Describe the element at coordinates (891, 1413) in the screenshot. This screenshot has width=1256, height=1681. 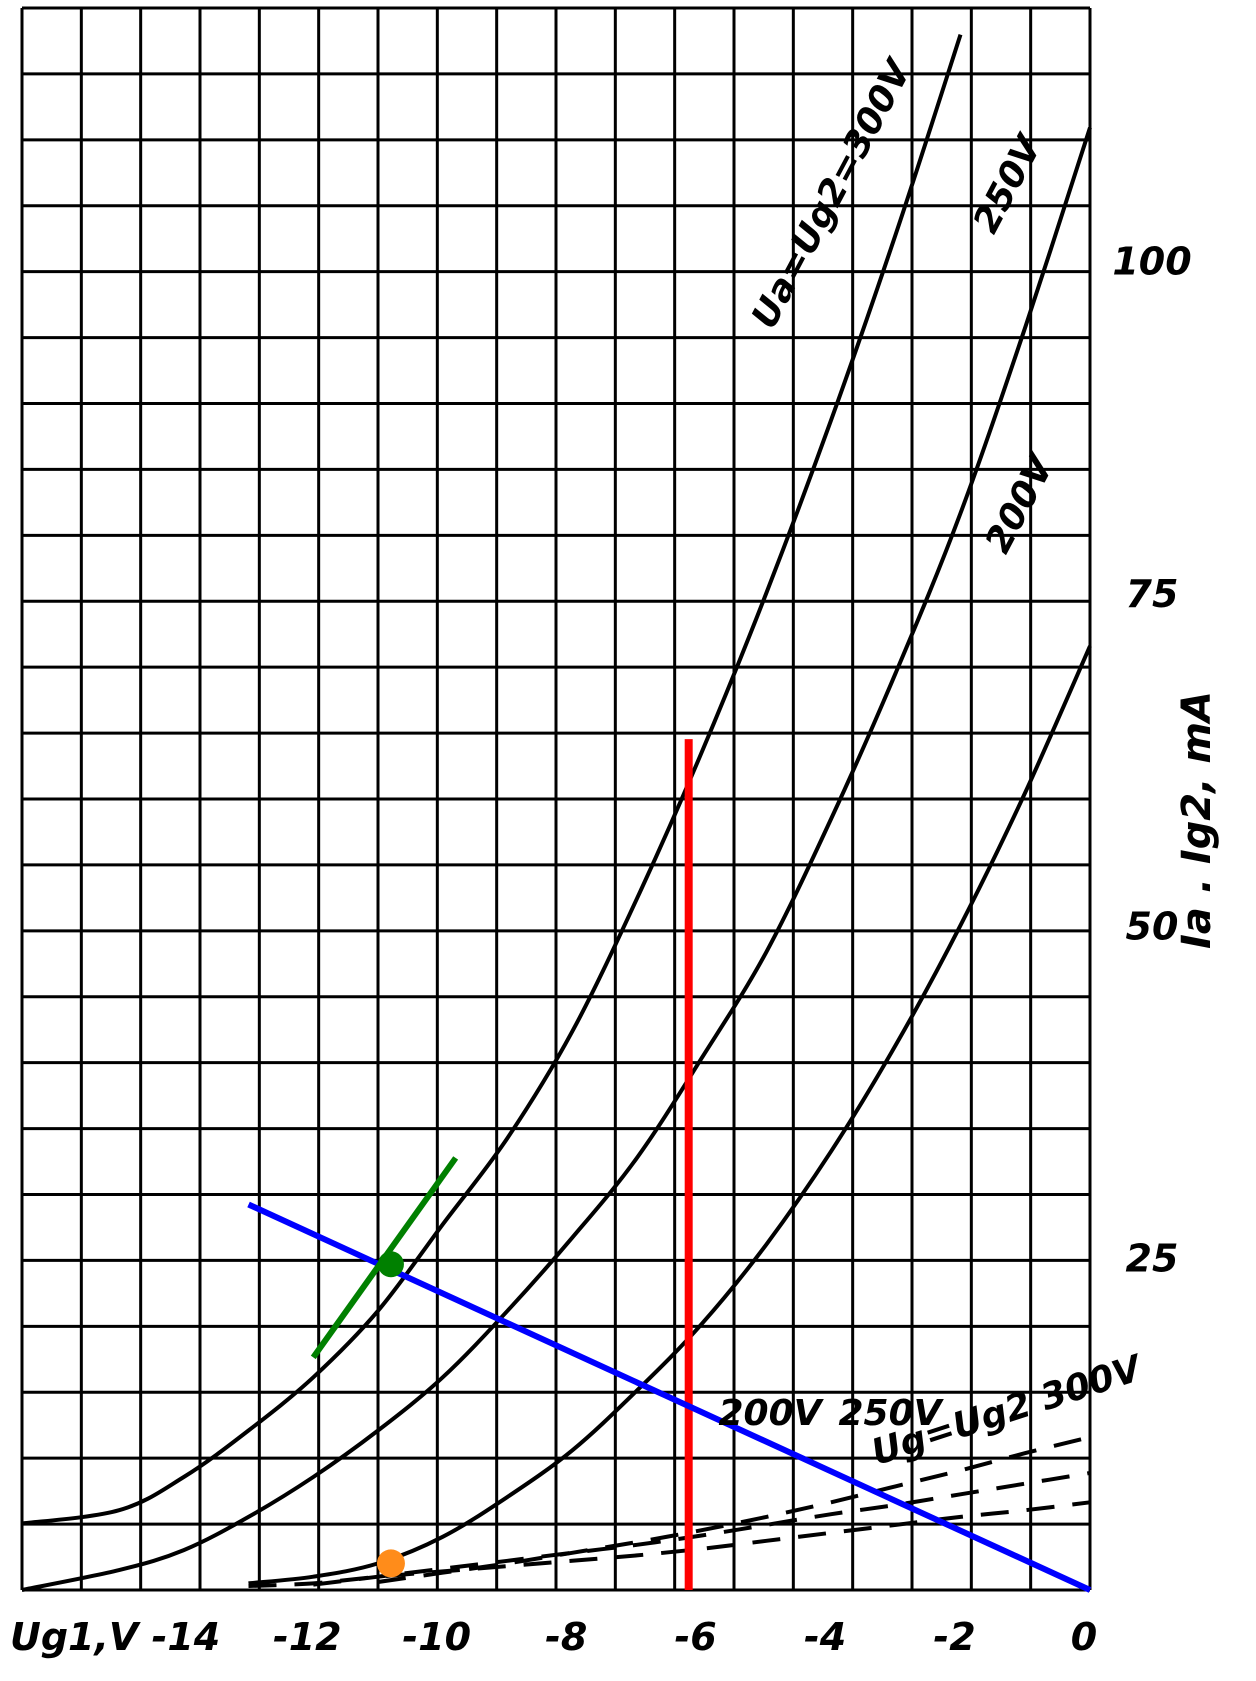
I see `dashed-label-250v: 250V` at that location.